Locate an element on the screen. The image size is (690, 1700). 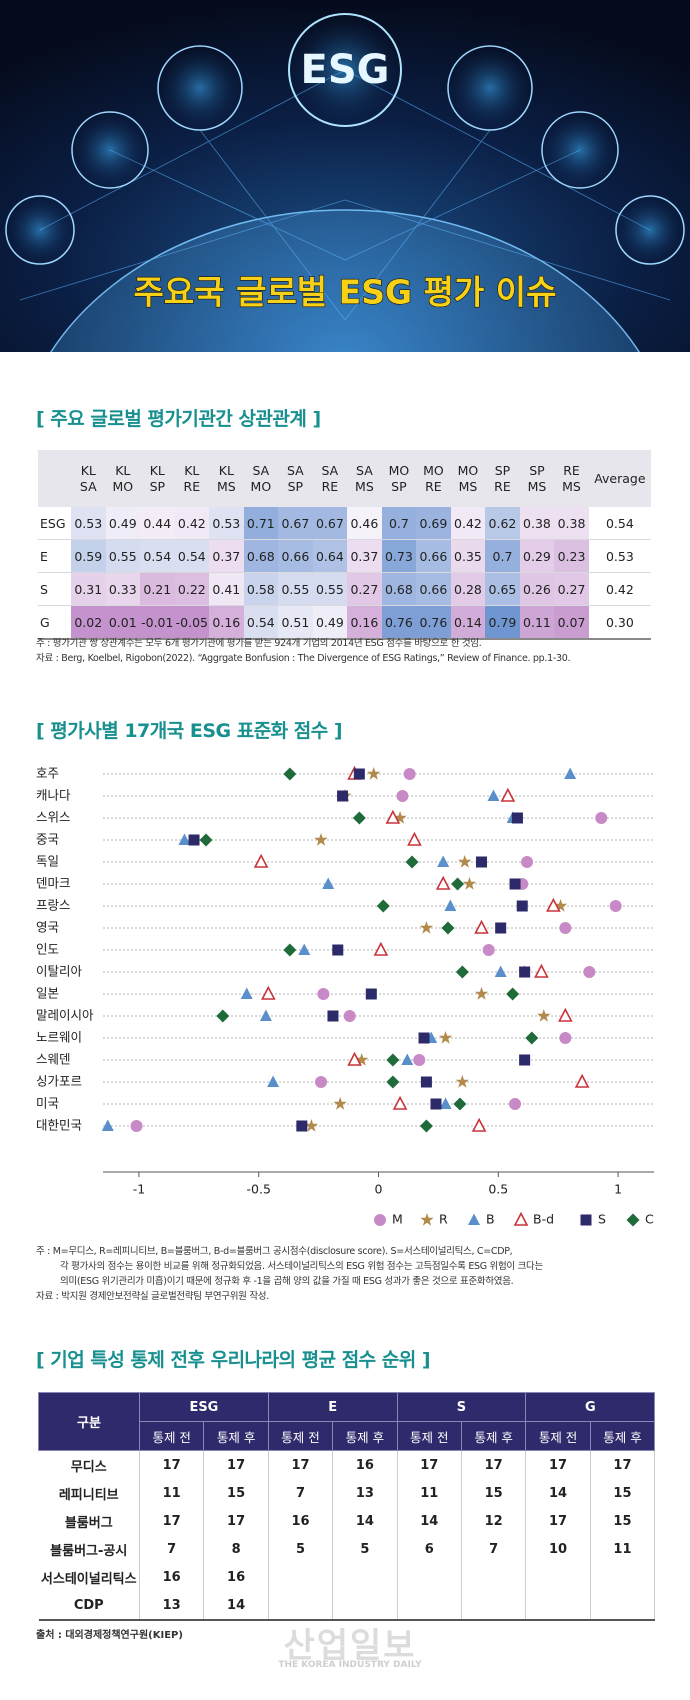
correlation-cell: 0.26 is located at coordinates (537, 589).